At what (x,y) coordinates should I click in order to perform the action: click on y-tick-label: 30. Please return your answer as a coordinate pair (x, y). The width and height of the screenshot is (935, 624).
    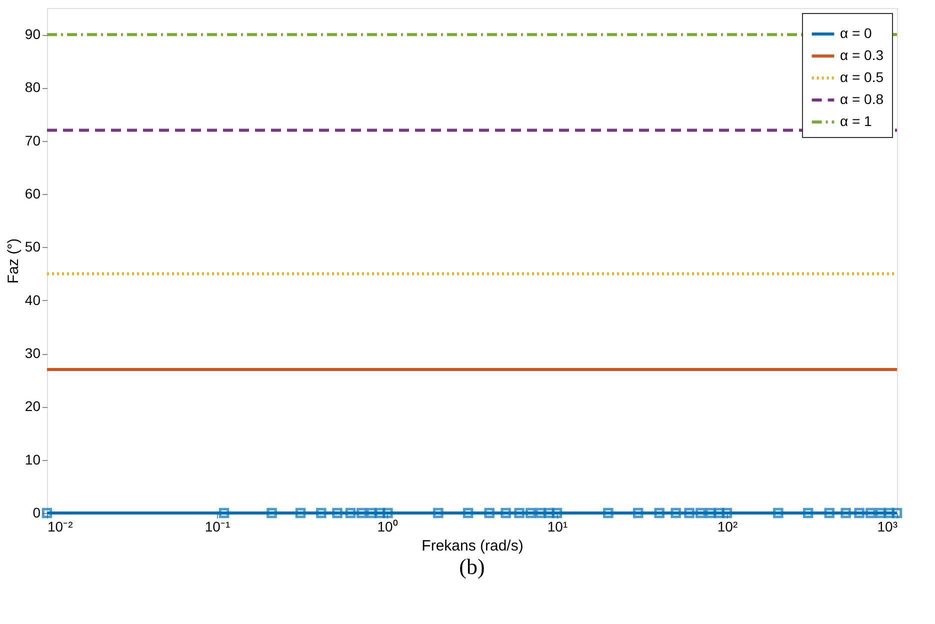
    Looking at the image, I should click on (32, 353).